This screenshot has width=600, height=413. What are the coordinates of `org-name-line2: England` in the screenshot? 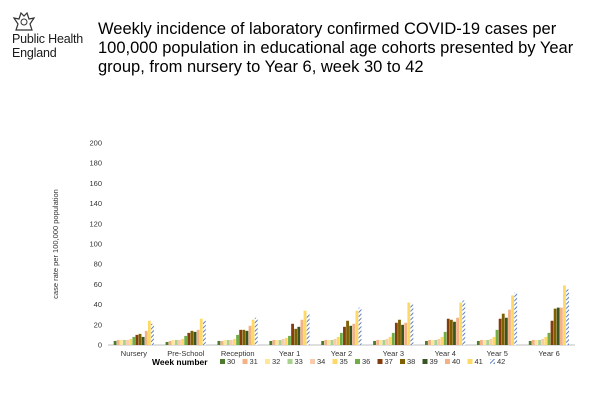 It's located at (34, 53).